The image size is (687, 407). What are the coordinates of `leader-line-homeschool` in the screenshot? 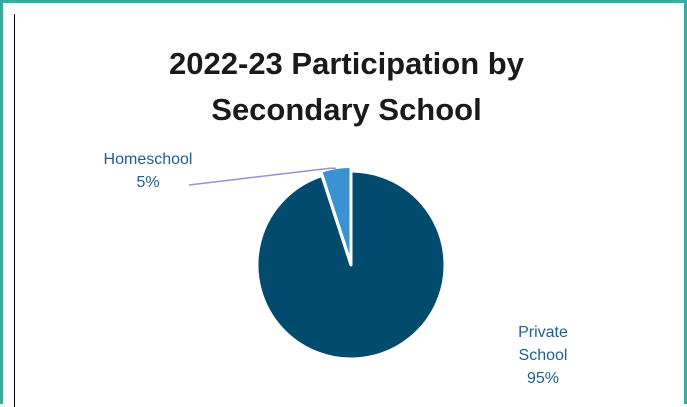 It's located at (262, 176).